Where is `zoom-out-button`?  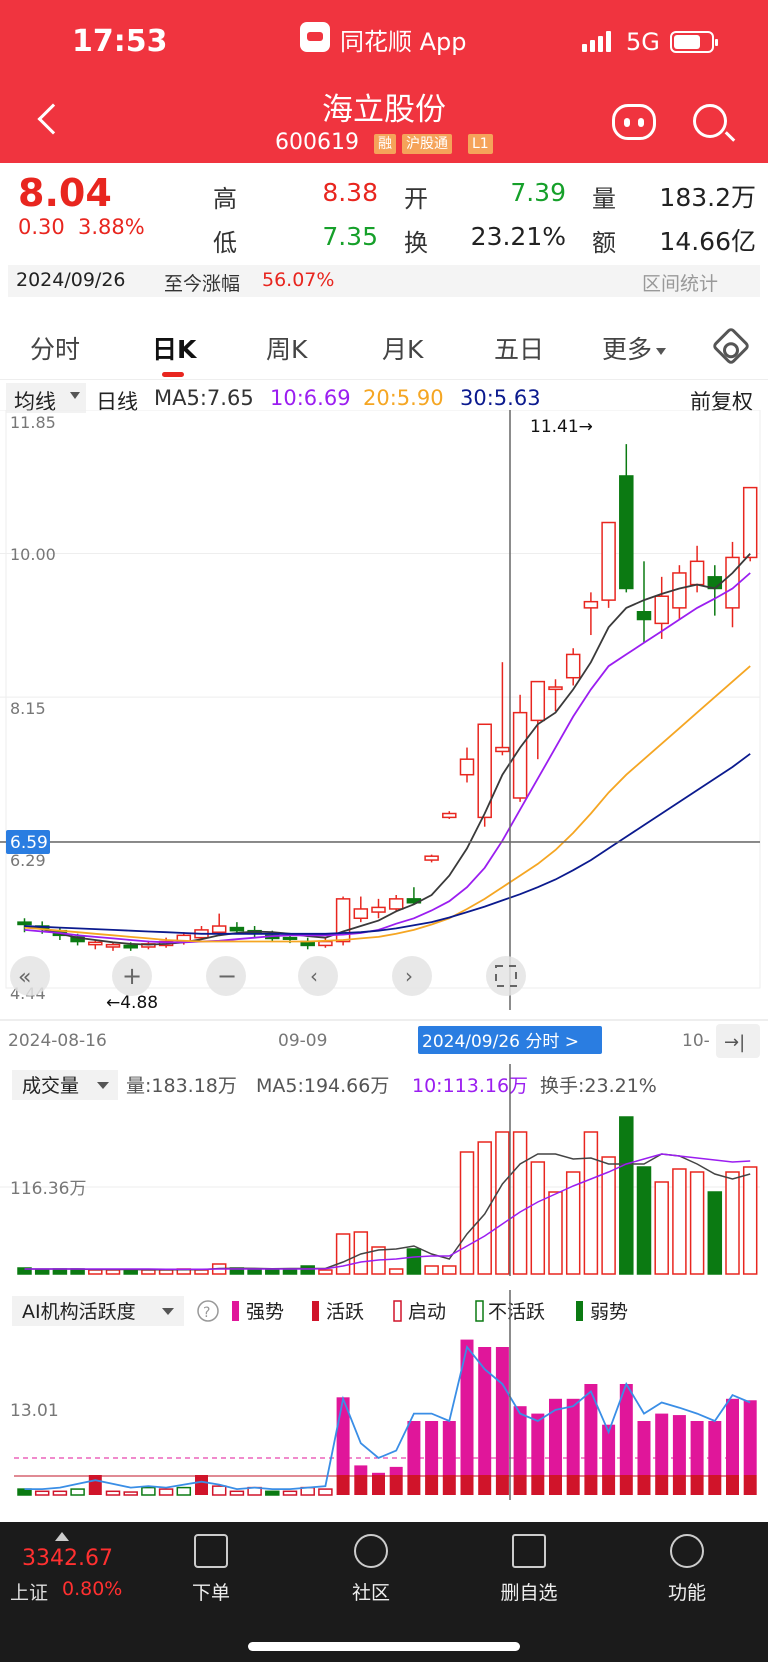 zoom-out-button is located at coordinates (226, 976).